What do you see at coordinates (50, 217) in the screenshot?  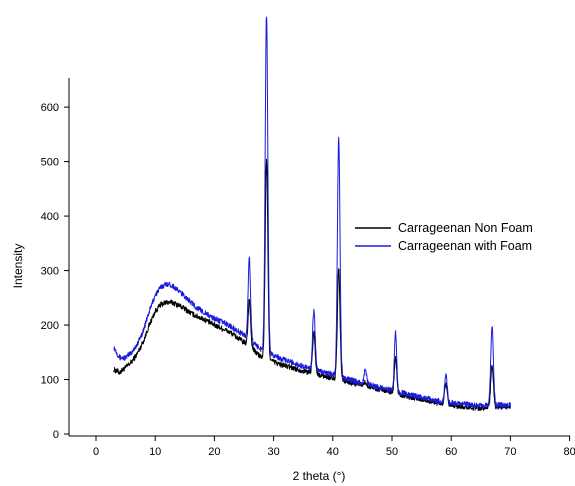 I see `y-tick-label: 400` at bounding box center [50, 217].